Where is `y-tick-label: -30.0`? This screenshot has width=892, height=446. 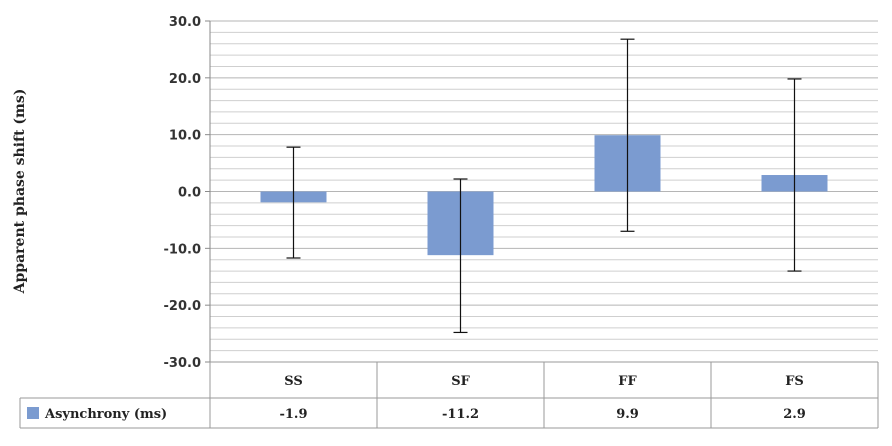 y-tick-label: -30.0 is located at coordinates (182, 363).